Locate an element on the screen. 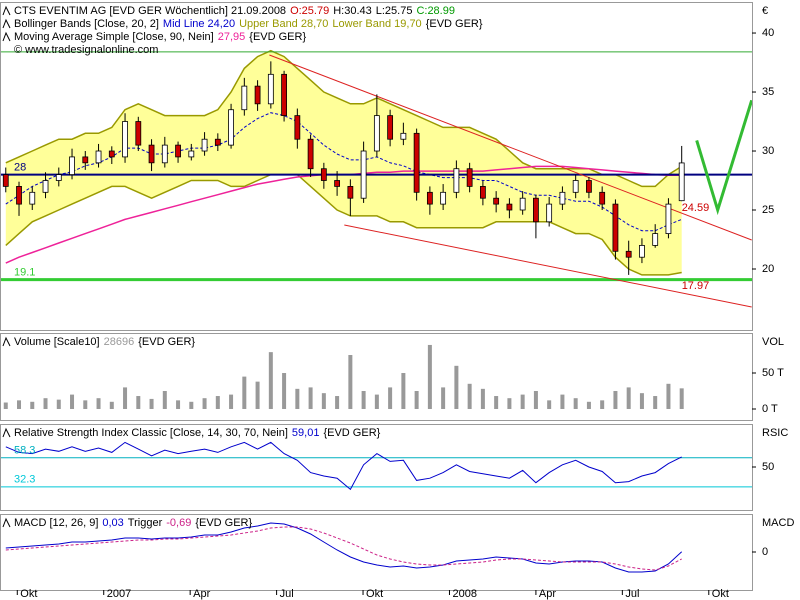 The image size is (800, 600). credit: © www.tradesignalonline.com is located at coordinates (86, 50).